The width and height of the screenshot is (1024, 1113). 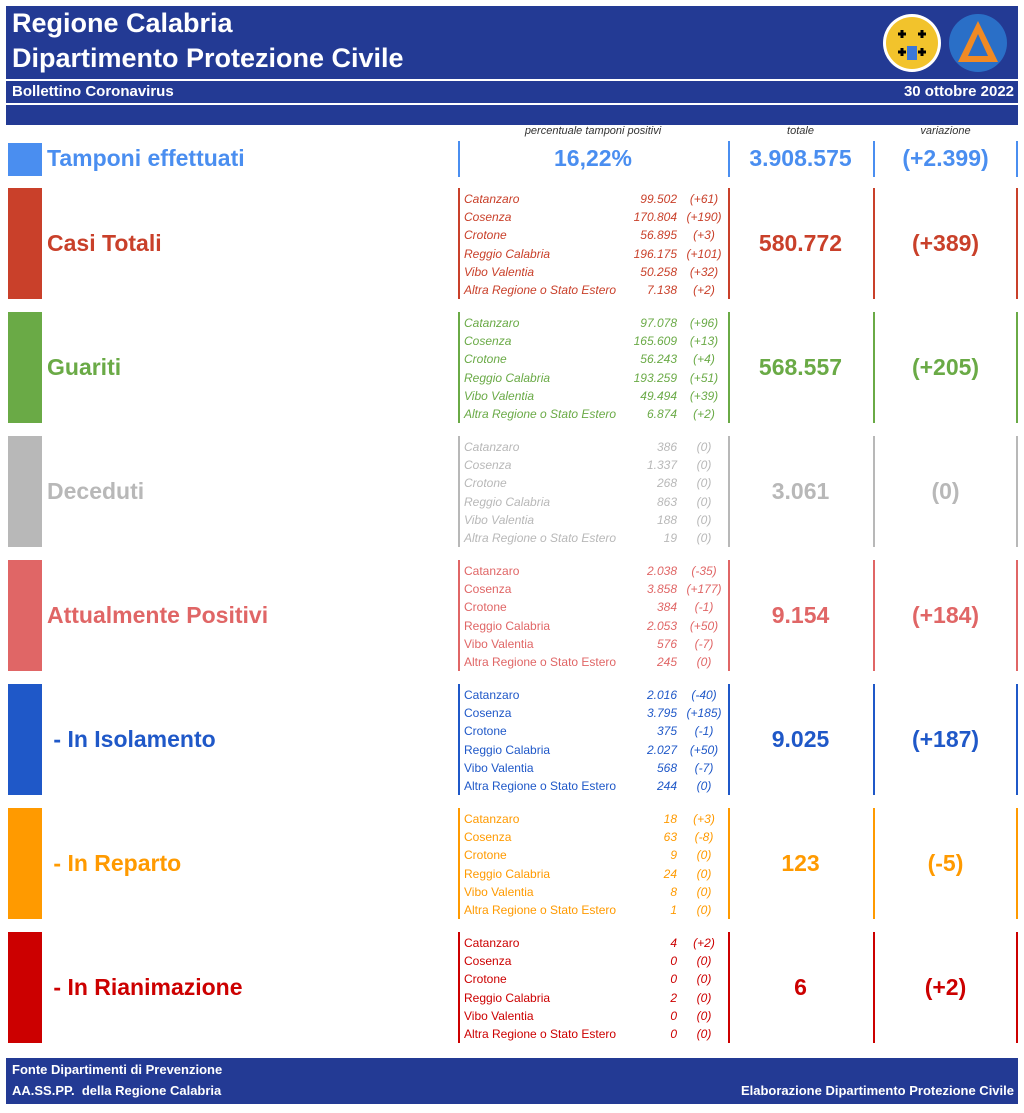 What do you see at coordinates (84, 367) in the screenshot?
I see `section-label: Guariti` at bounding box center [84, 367].